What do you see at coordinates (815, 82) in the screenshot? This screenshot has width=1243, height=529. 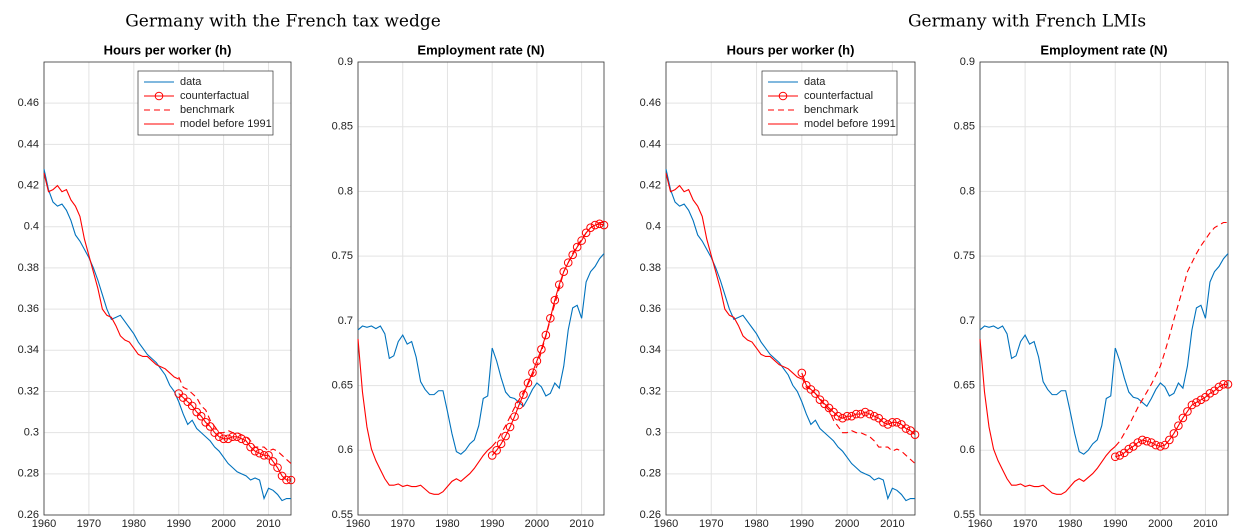 I see `legend-label: data` at bounding box center [815, 82].